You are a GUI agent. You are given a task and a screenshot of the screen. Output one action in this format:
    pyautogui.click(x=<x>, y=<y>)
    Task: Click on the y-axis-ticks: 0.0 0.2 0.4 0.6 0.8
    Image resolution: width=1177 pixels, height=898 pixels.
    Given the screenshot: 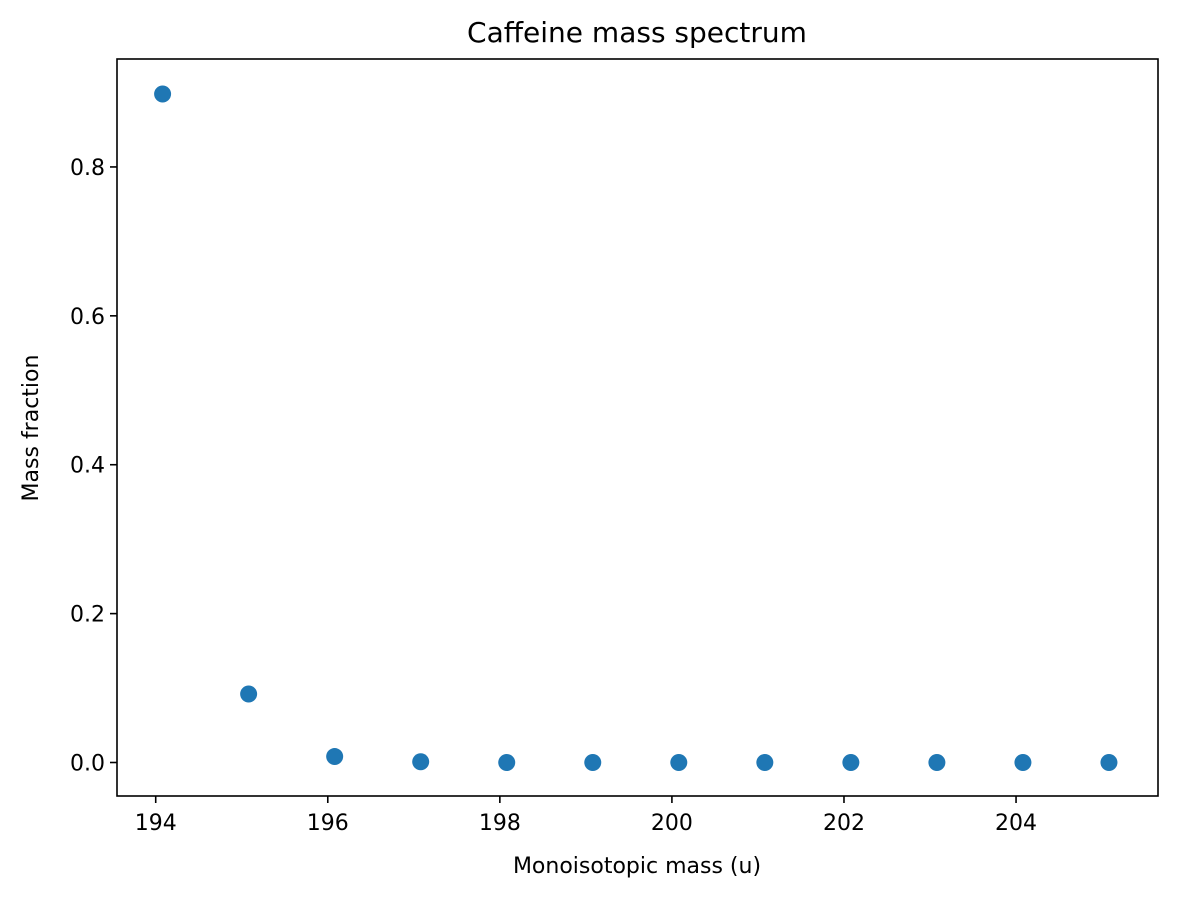 What is the action you would take?
    pyautogui.click(x=93, y=466)
    